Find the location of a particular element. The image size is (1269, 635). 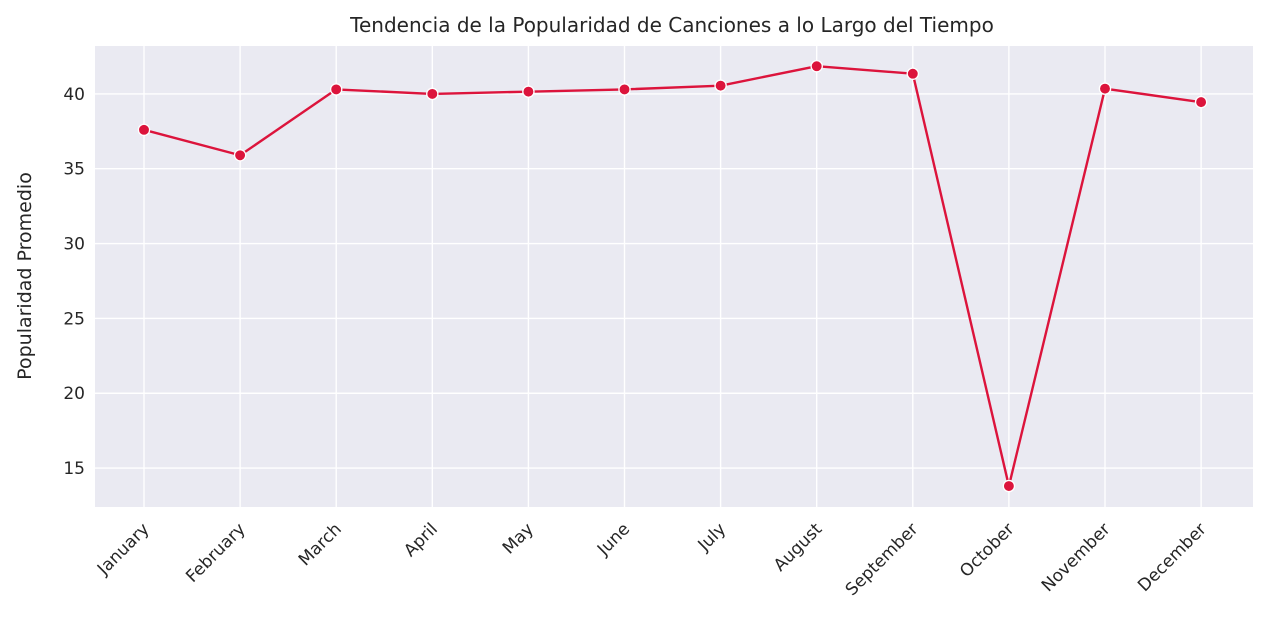

y-axis-label: Popularidad Promedio is located at coordinates (25, 276).